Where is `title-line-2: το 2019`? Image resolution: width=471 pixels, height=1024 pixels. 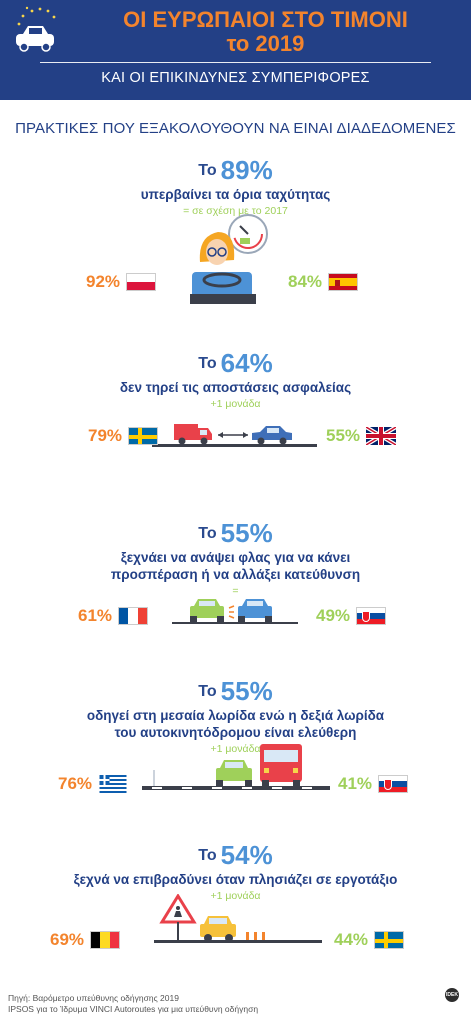
title-line-2: το 2019 is located at coordinates (265, 43).